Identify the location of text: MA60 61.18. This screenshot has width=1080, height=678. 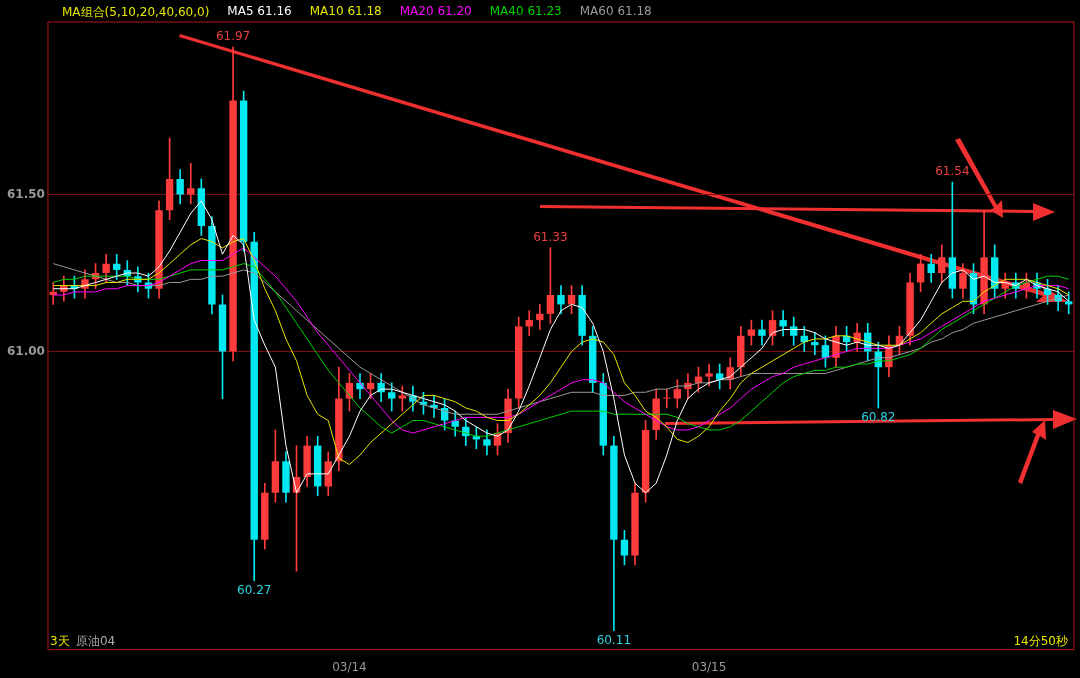
(615, 12).